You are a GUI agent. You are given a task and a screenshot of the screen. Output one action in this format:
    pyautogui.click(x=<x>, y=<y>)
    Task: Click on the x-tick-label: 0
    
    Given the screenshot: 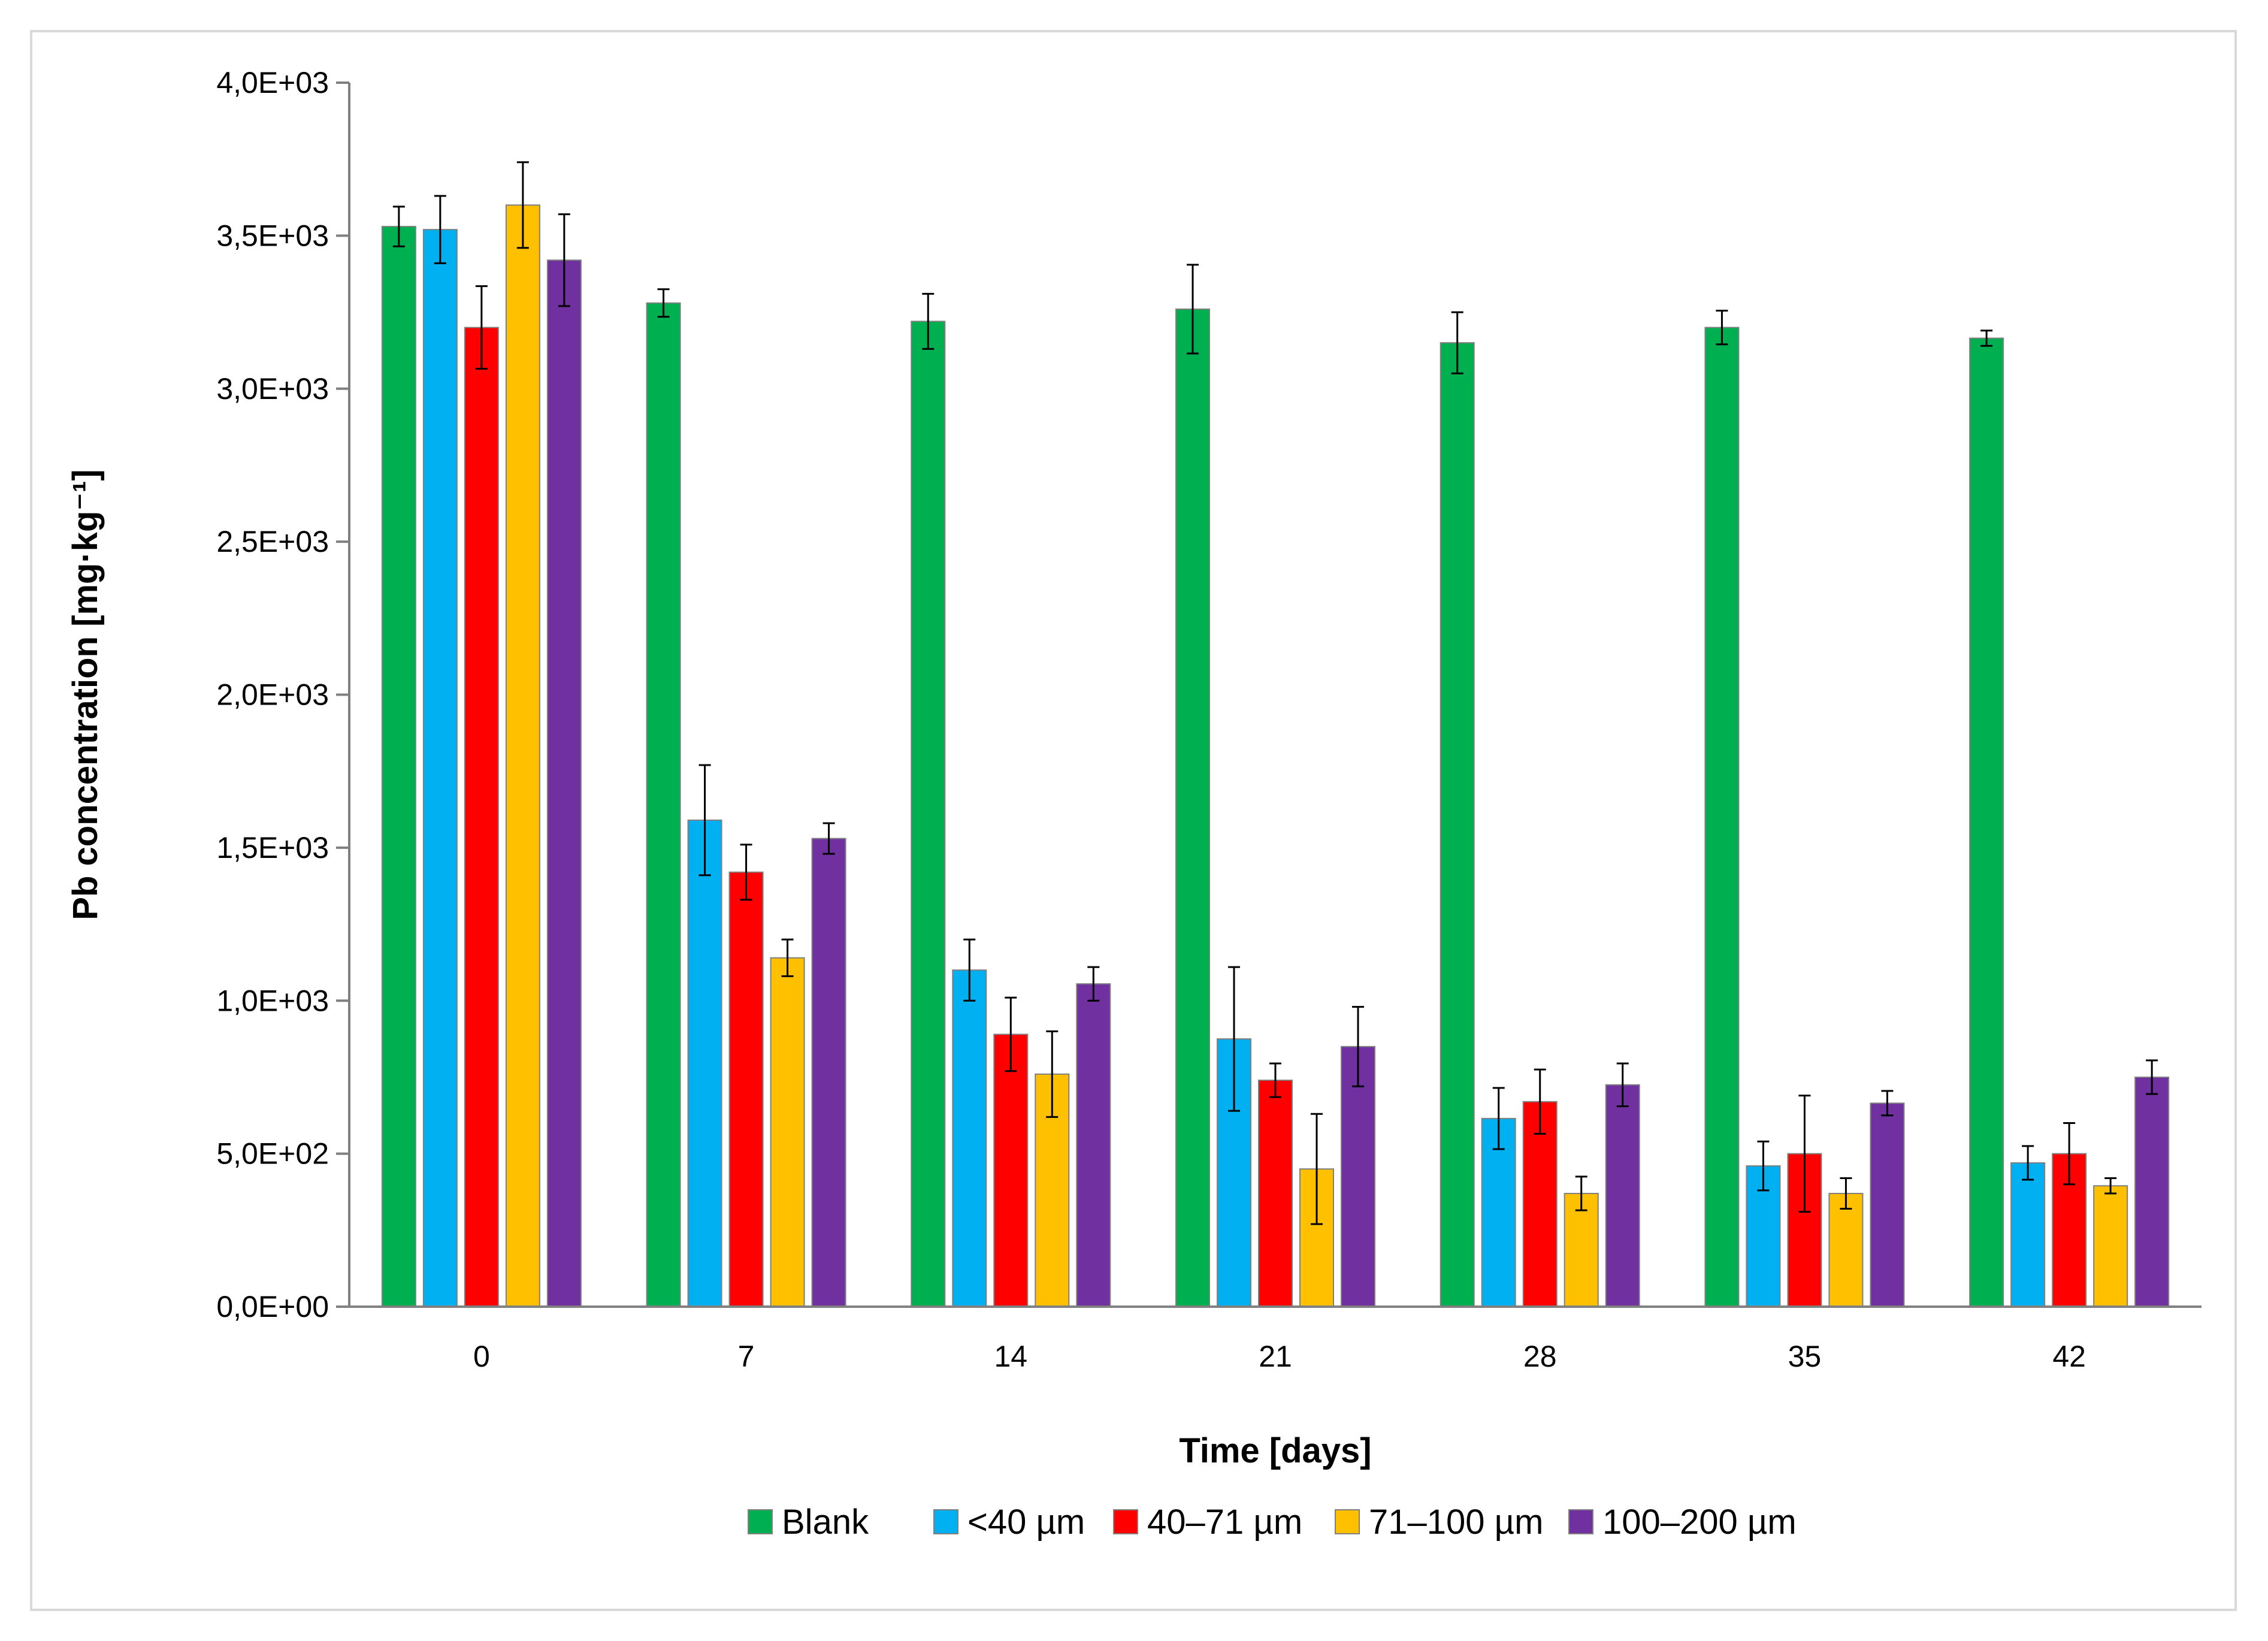 What is the action you would take?
    pyautogui.click(x=481, y=1356)
    